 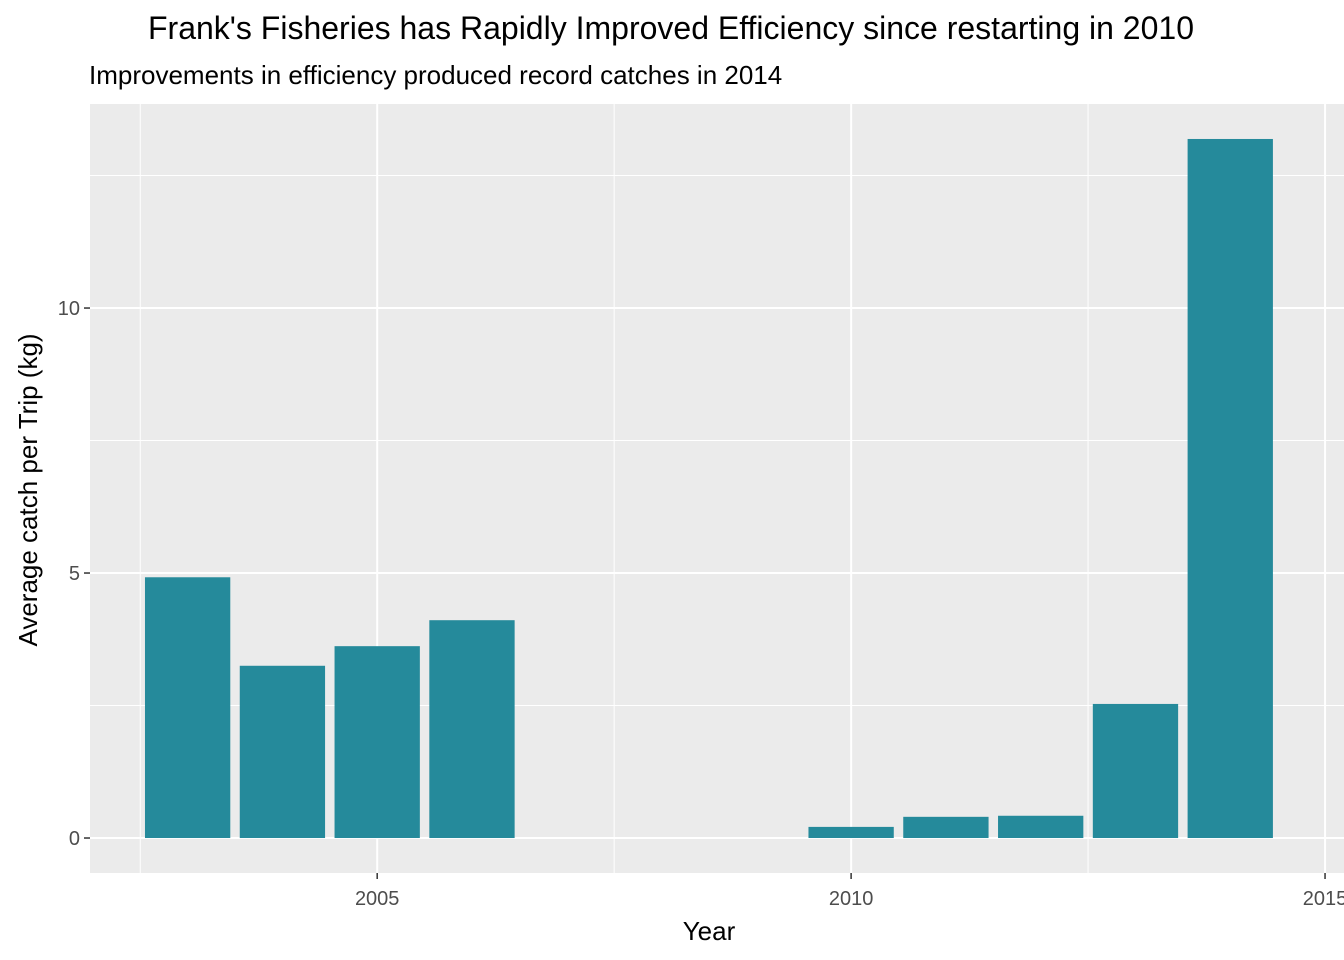 What do you see at coordinates (1323, 899) in the screenshot?
I see `x-tick-label: 2015` at bounding box center [1323, 899].